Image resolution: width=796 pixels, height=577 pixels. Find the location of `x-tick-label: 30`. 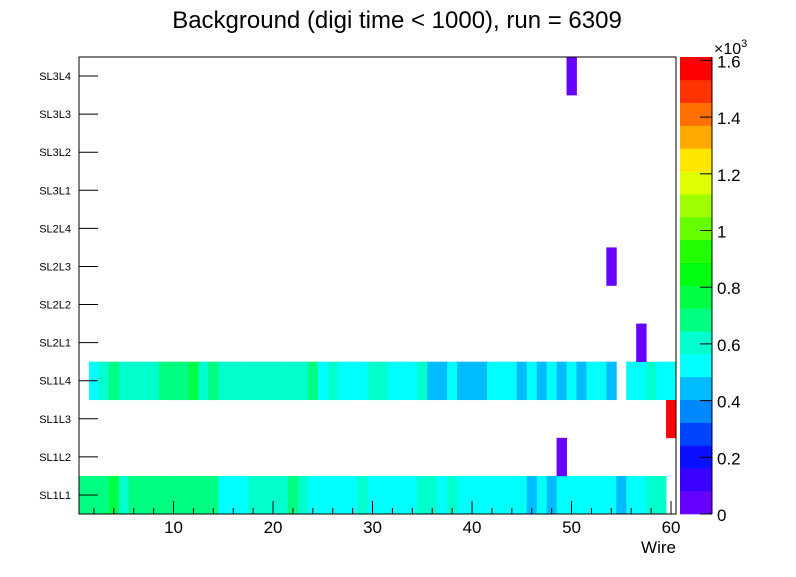

x-tick-label: 30 is located at coordinates (372, 527).